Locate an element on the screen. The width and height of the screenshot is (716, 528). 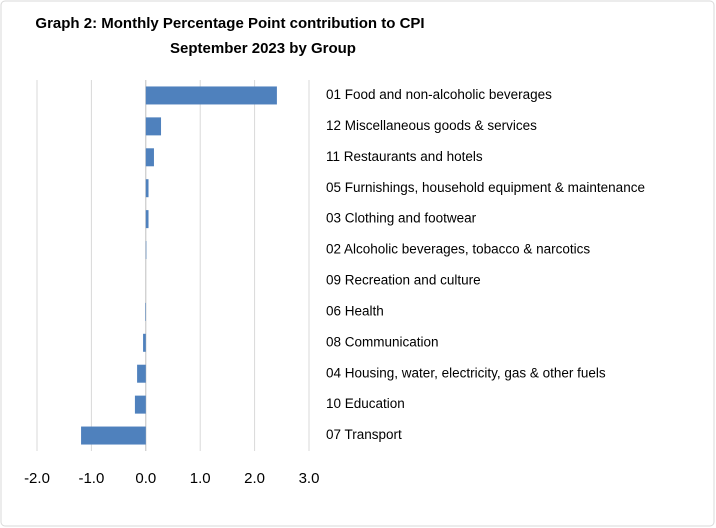
x-tick-label: 3.0 is located at coordinates (309, 478).